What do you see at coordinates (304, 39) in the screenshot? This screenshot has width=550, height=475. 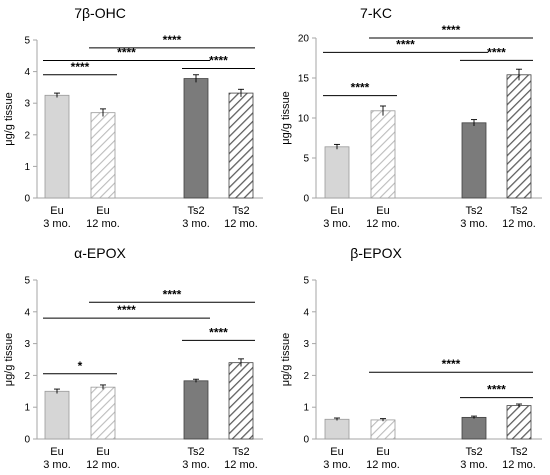 I see `y-tick-label: 20` at bounding box center [304, 39].